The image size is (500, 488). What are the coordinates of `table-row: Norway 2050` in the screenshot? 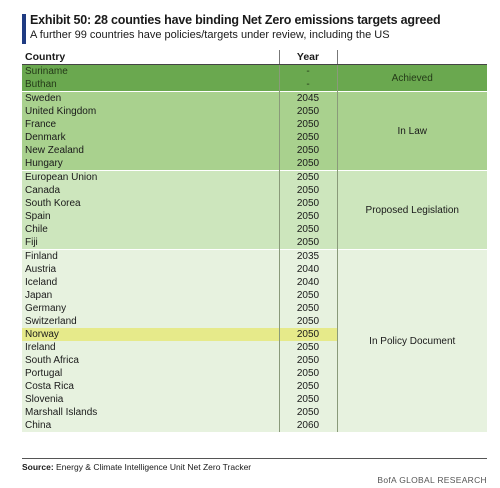 It's located at (254, 334).